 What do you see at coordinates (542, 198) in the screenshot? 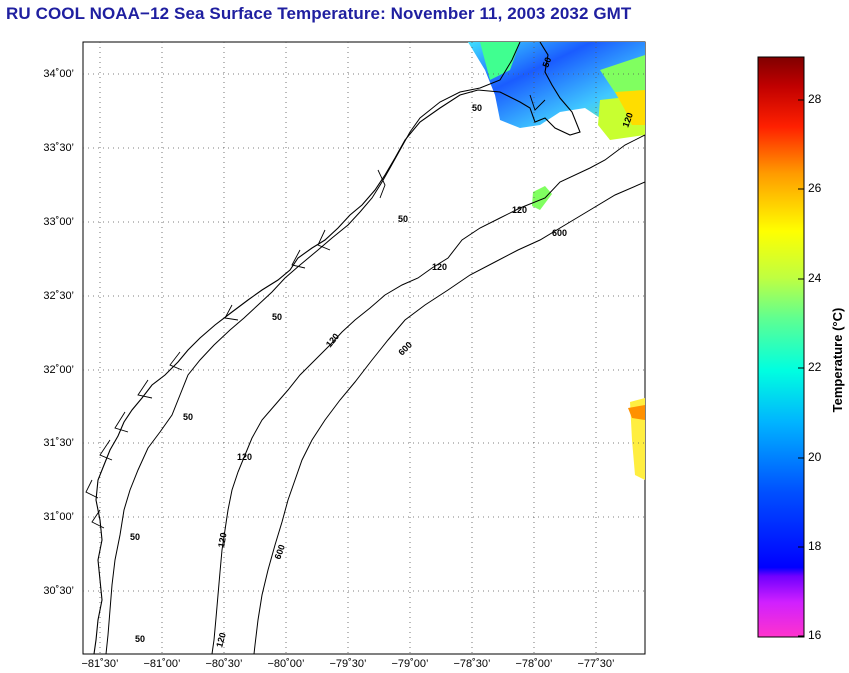
I see `sst-patch-small` at bounding box center [542, 198].